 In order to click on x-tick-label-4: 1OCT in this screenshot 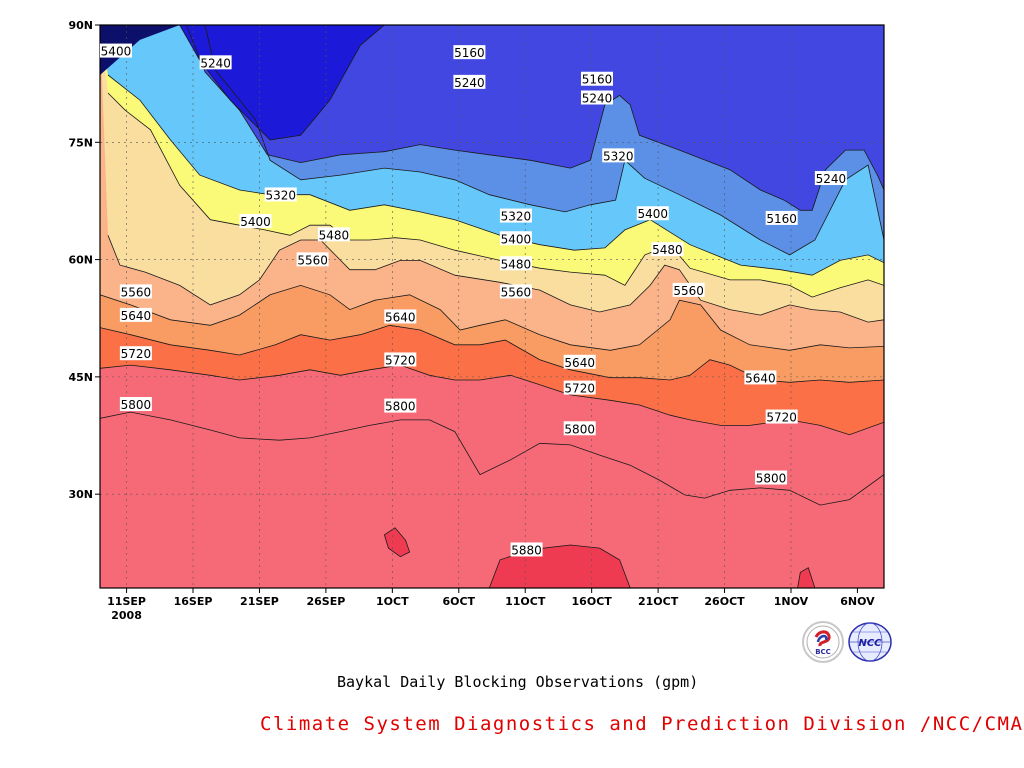, I will do `click(392, 601)`.